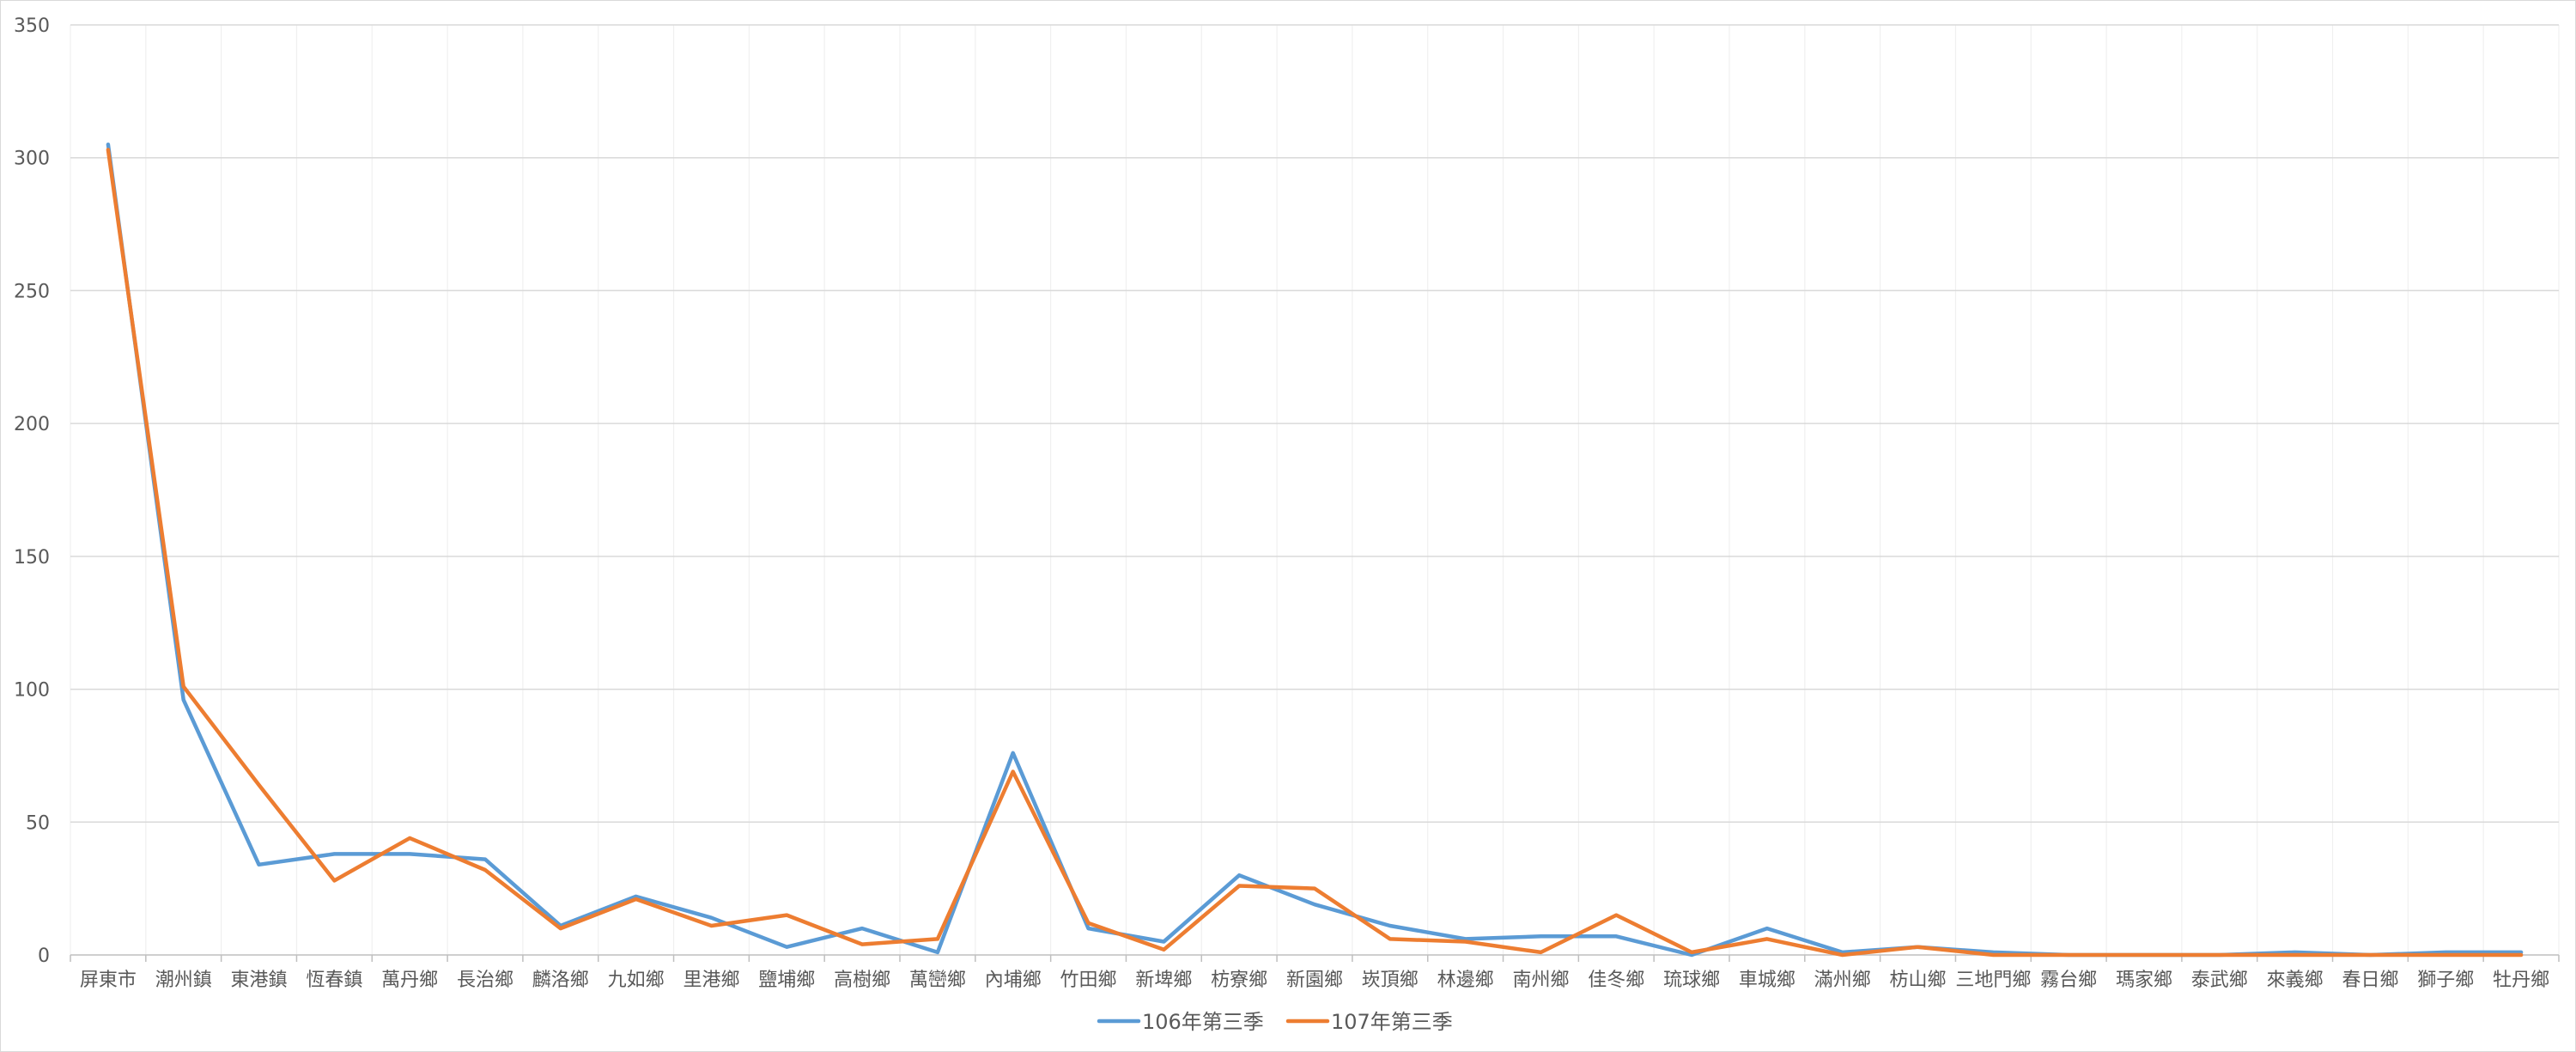  What do you see at coordinates (1163, 980) in the screenshot?
I see `x-tick-label: 新埤鄉` at bounding box center [1163, 980].